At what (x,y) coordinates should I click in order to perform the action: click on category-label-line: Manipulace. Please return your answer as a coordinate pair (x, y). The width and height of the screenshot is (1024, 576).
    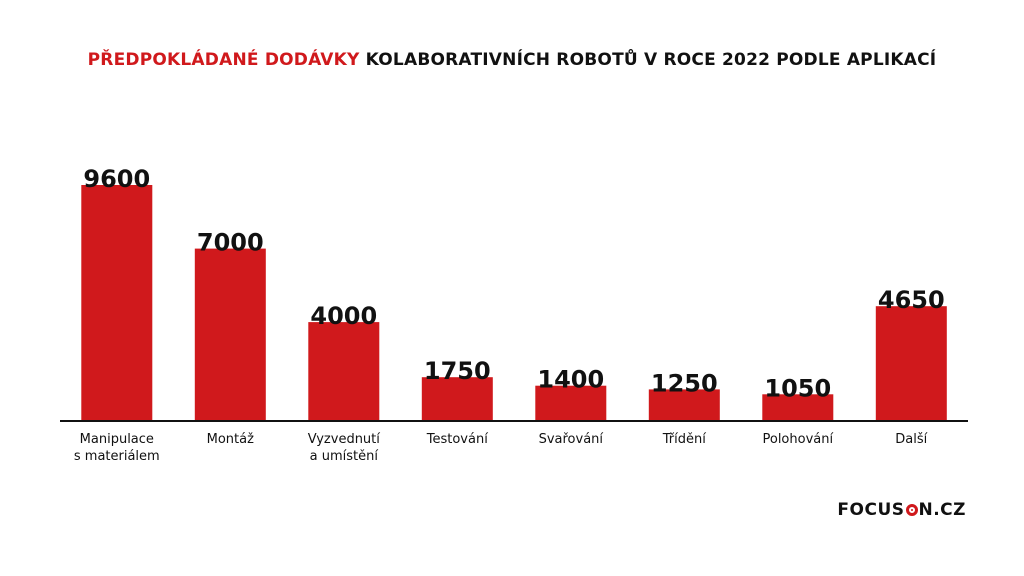
    Looking at the image, I should click on (117, 439).